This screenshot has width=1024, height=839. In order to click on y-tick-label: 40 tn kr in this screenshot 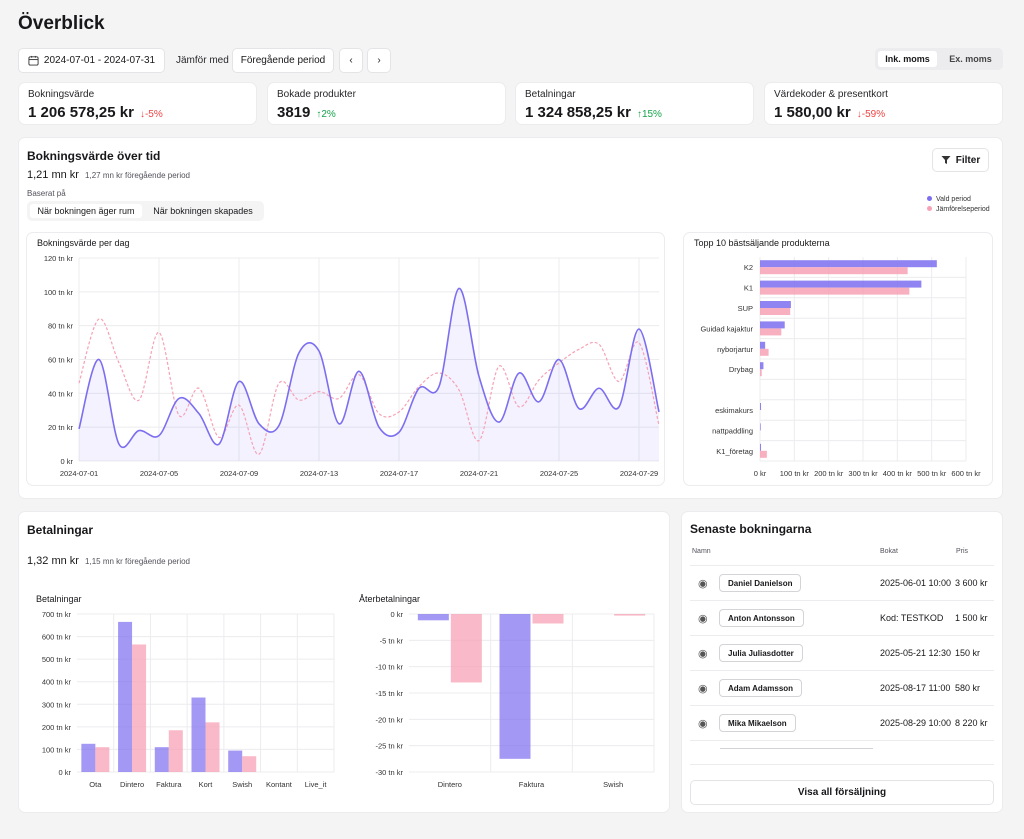, I will do `click(61, 393)`.